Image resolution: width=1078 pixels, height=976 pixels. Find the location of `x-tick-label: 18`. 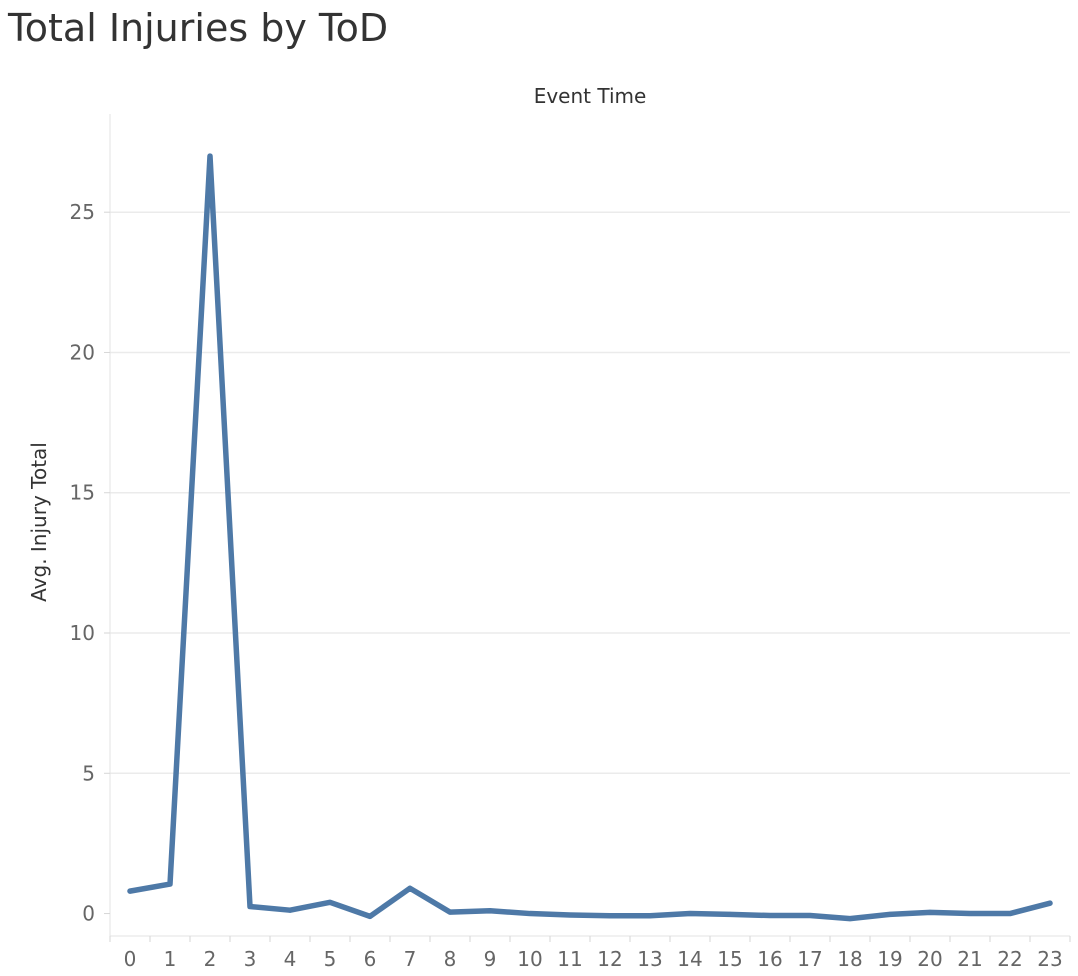

x-tick-label: 18 is located at coordinates (849, 959).